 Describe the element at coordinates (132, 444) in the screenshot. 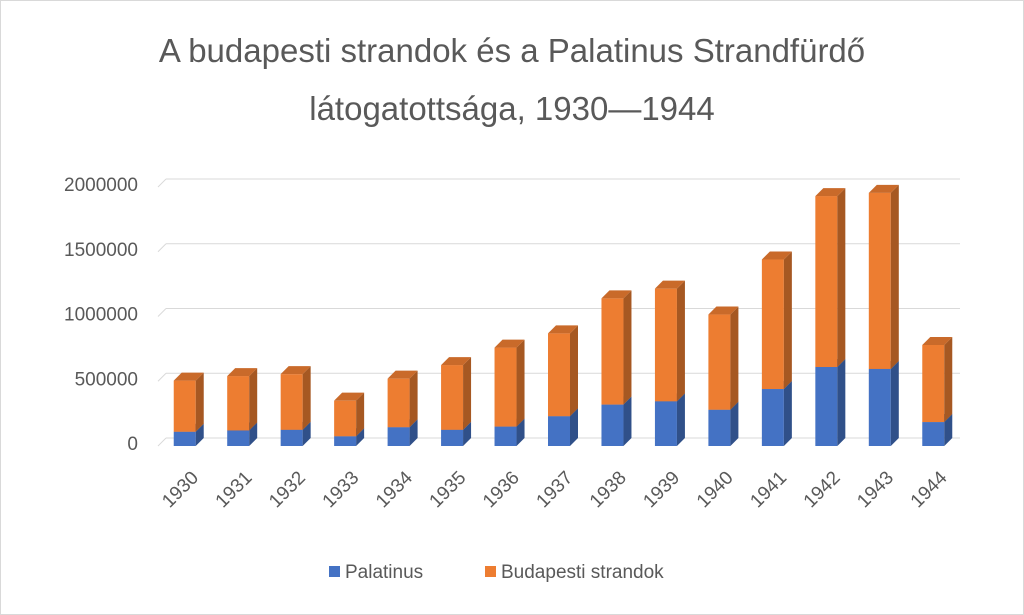

I see `y-tick-label: 0` at that location.